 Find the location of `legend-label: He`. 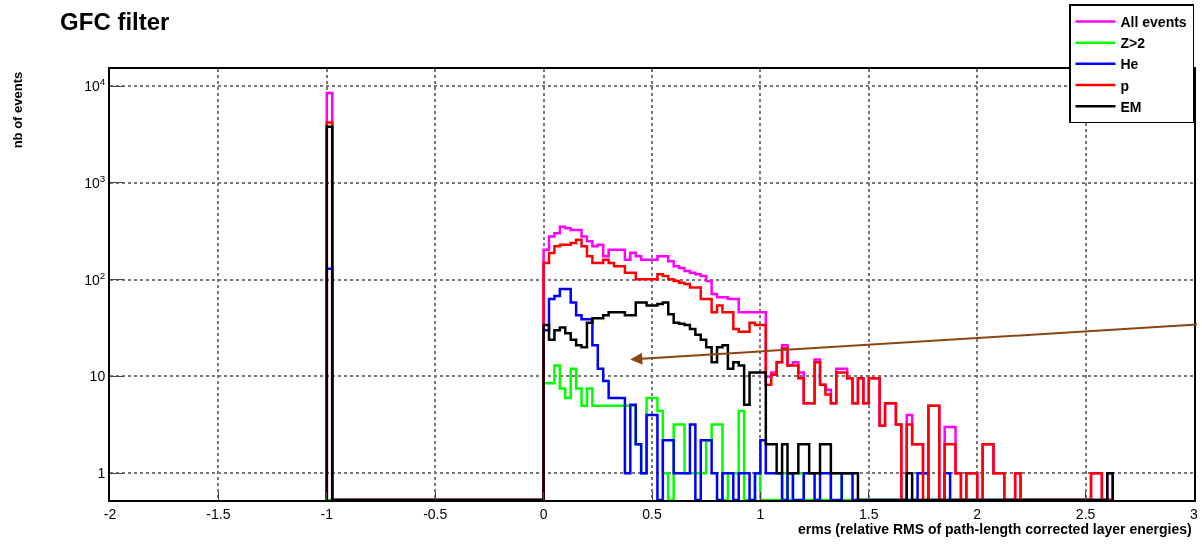

legend-label: He is located at coordinates (1129, 64).